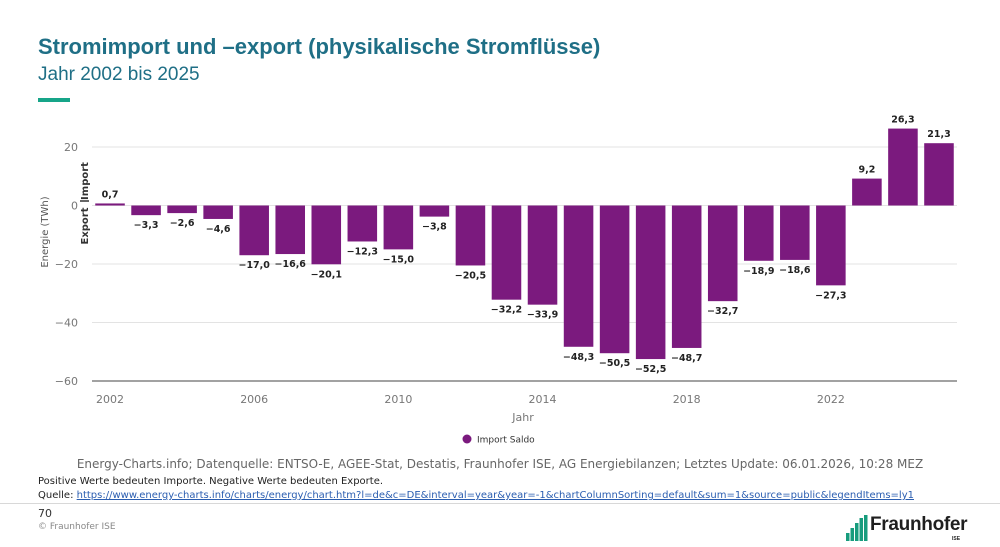 The image size is (1000, 547). Describe the element at coordinates (66, 323) in the screenshot. I see `y-tick-label: −40` at that location.